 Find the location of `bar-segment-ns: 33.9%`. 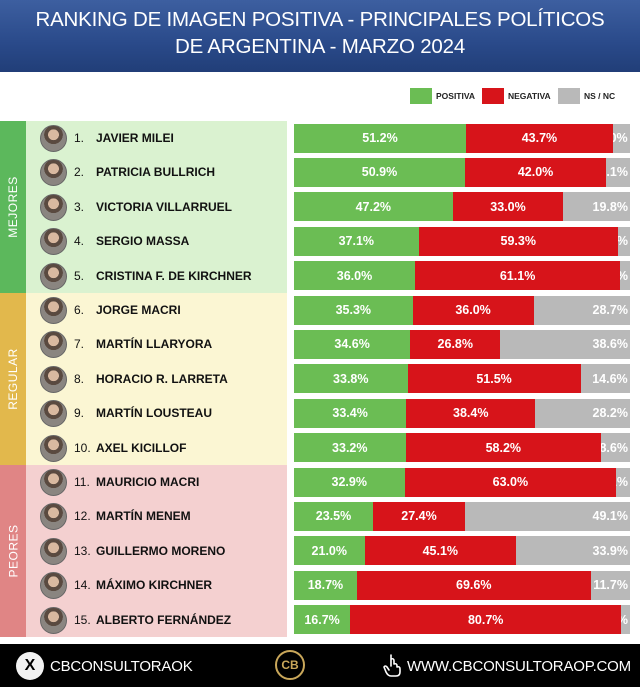

bar-segment-ns: 33.9% is located at coordinates (573, 551).